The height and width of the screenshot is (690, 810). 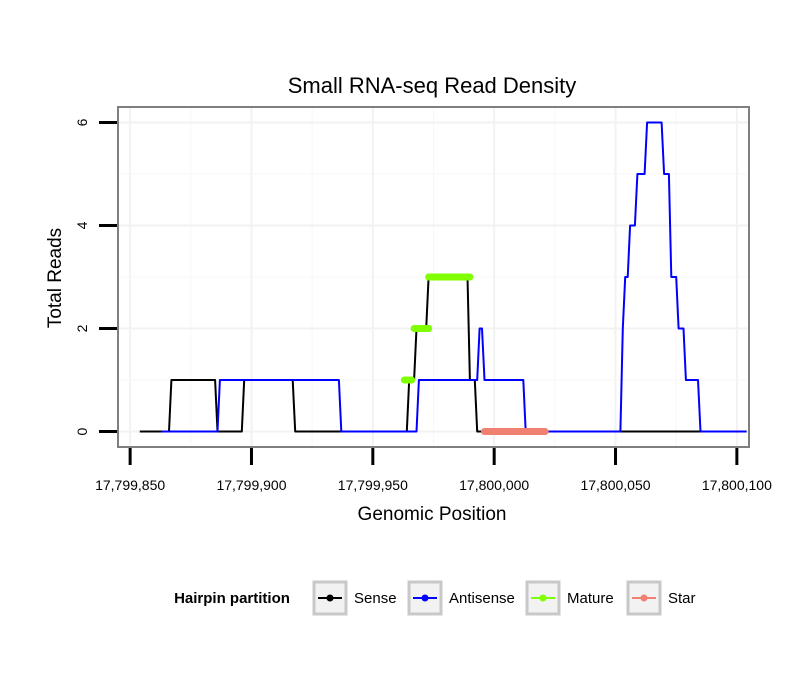 What do you see at coordinates (130, 485) in the screenshot?
I see `x-tick-label: 17,799,850` at bounding box center [130, 485].